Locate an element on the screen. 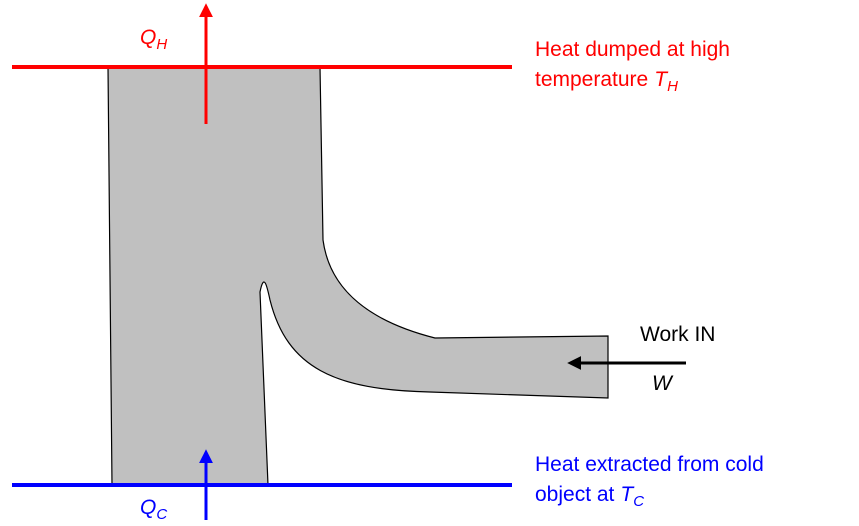  cold-reservoir-label: object at TC is located at coordinates (589, 496).